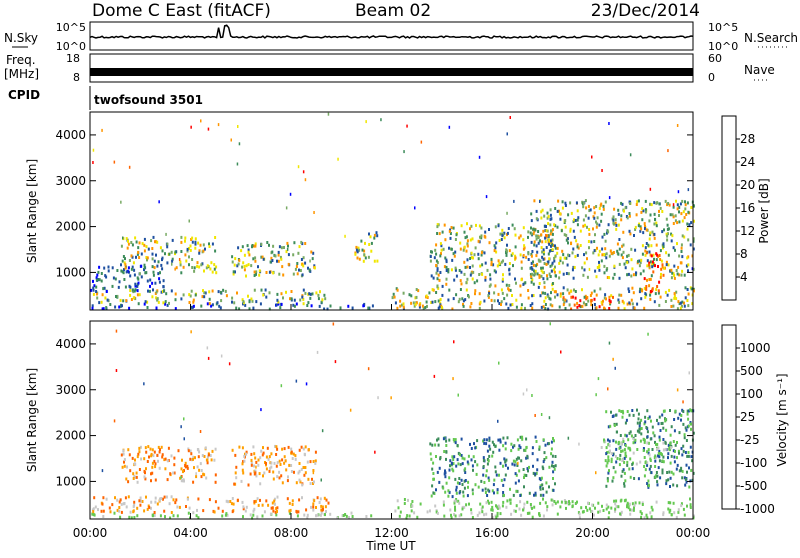  What do you see at coordinates (757, 509) in the screenshot?
I see `colorbar-tick-label: -1000` at bounding box center [757, 509].